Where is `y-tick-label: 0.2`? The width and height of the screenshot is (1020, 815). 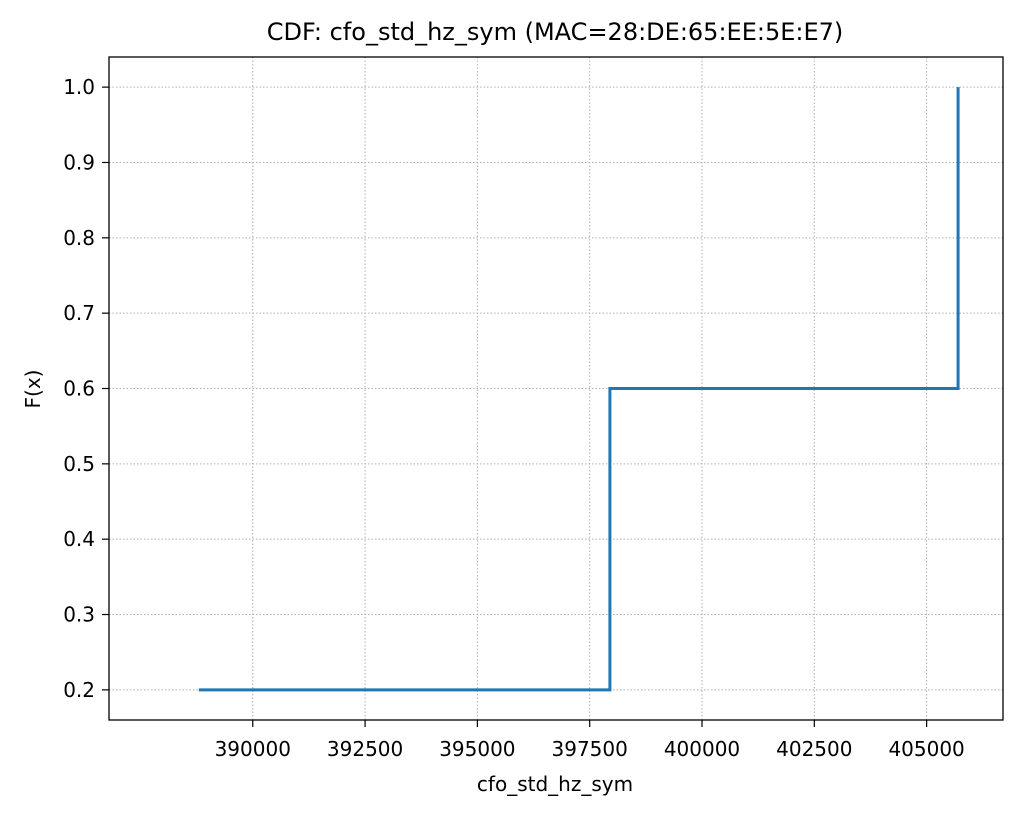
y-tick-label: 0.2 is located at coordinates (79, 690).